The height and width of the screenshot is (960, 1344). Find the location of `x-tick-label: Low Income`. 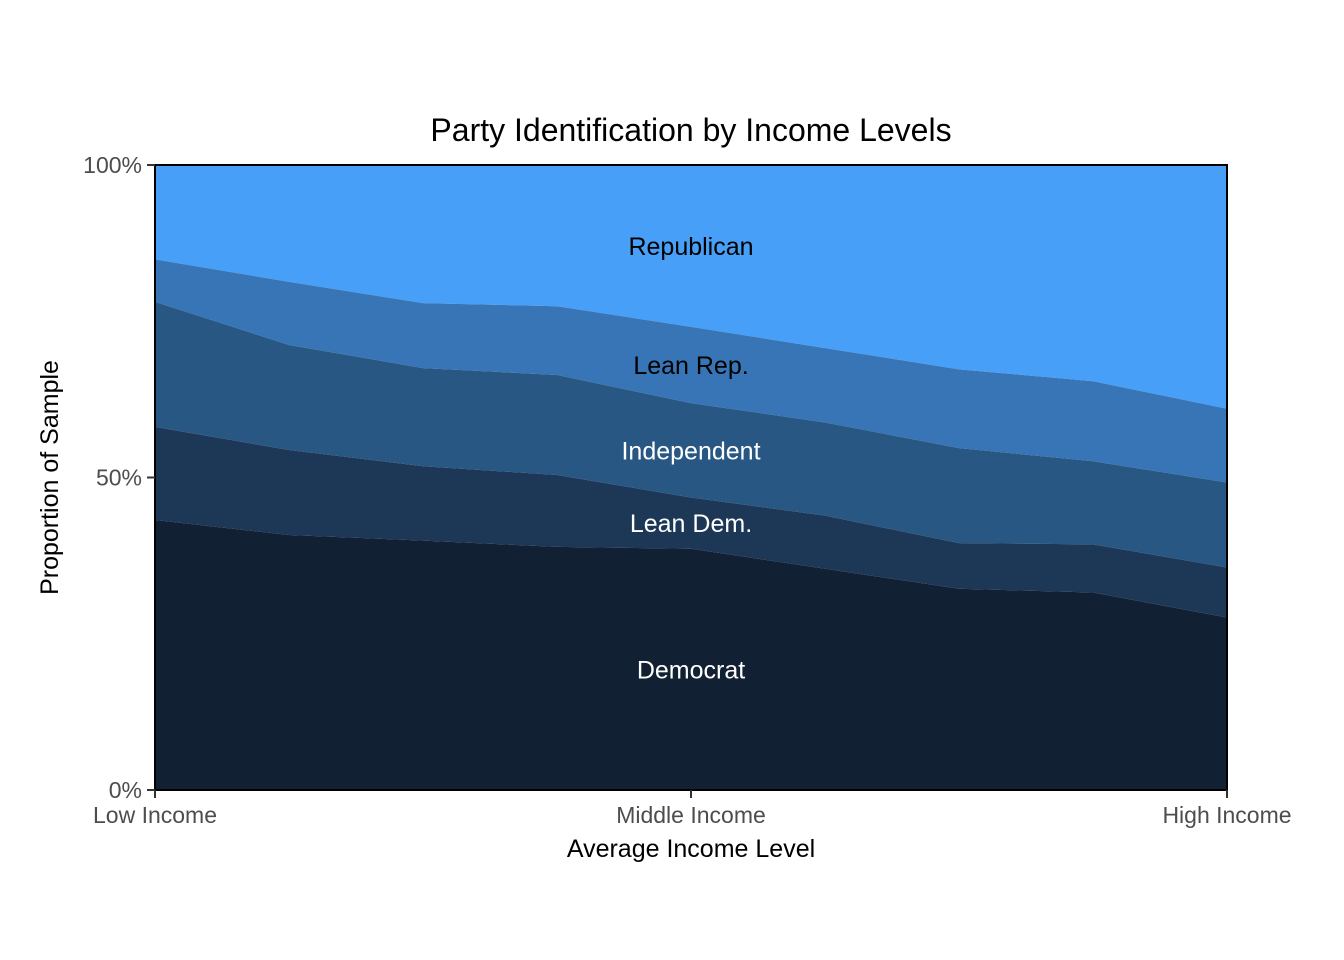

x-tick-label: Low Income is located at coordinates (155, 815).